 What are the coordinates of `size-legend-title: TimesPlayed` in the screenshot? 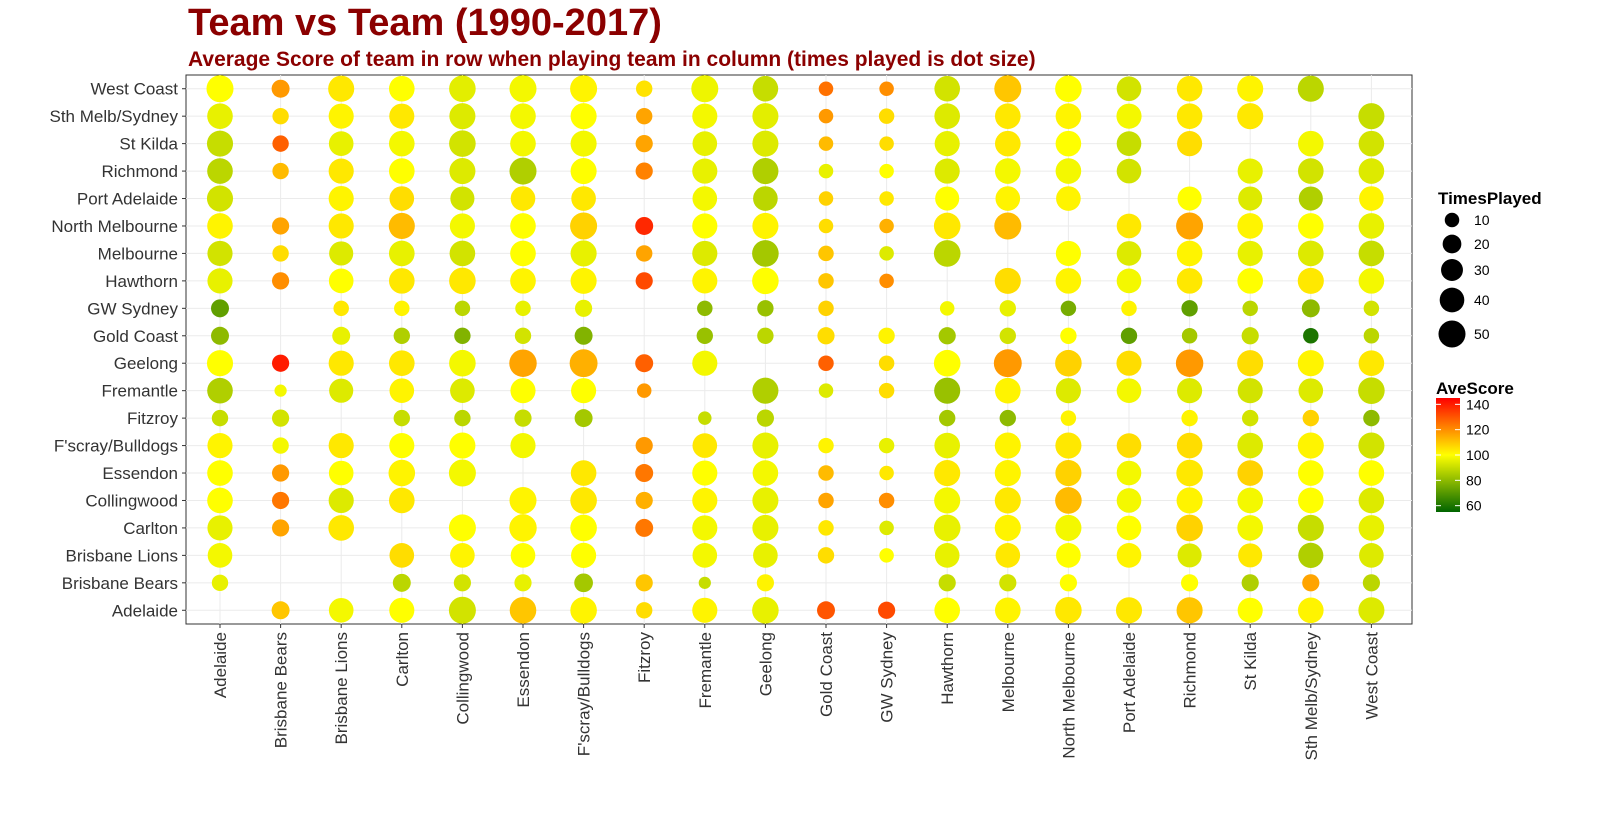 It's located at (1490, 198).